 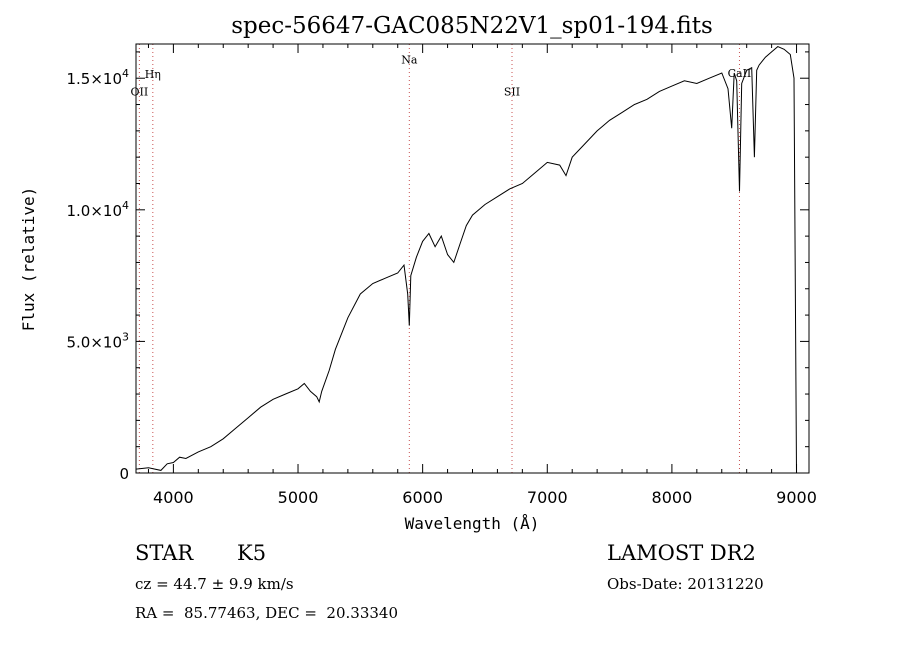 What do you see at coordinates (97, 340) in the screenshot?
I see `y-tick-label: 5.0×10³` at bounding box center [97, 340].